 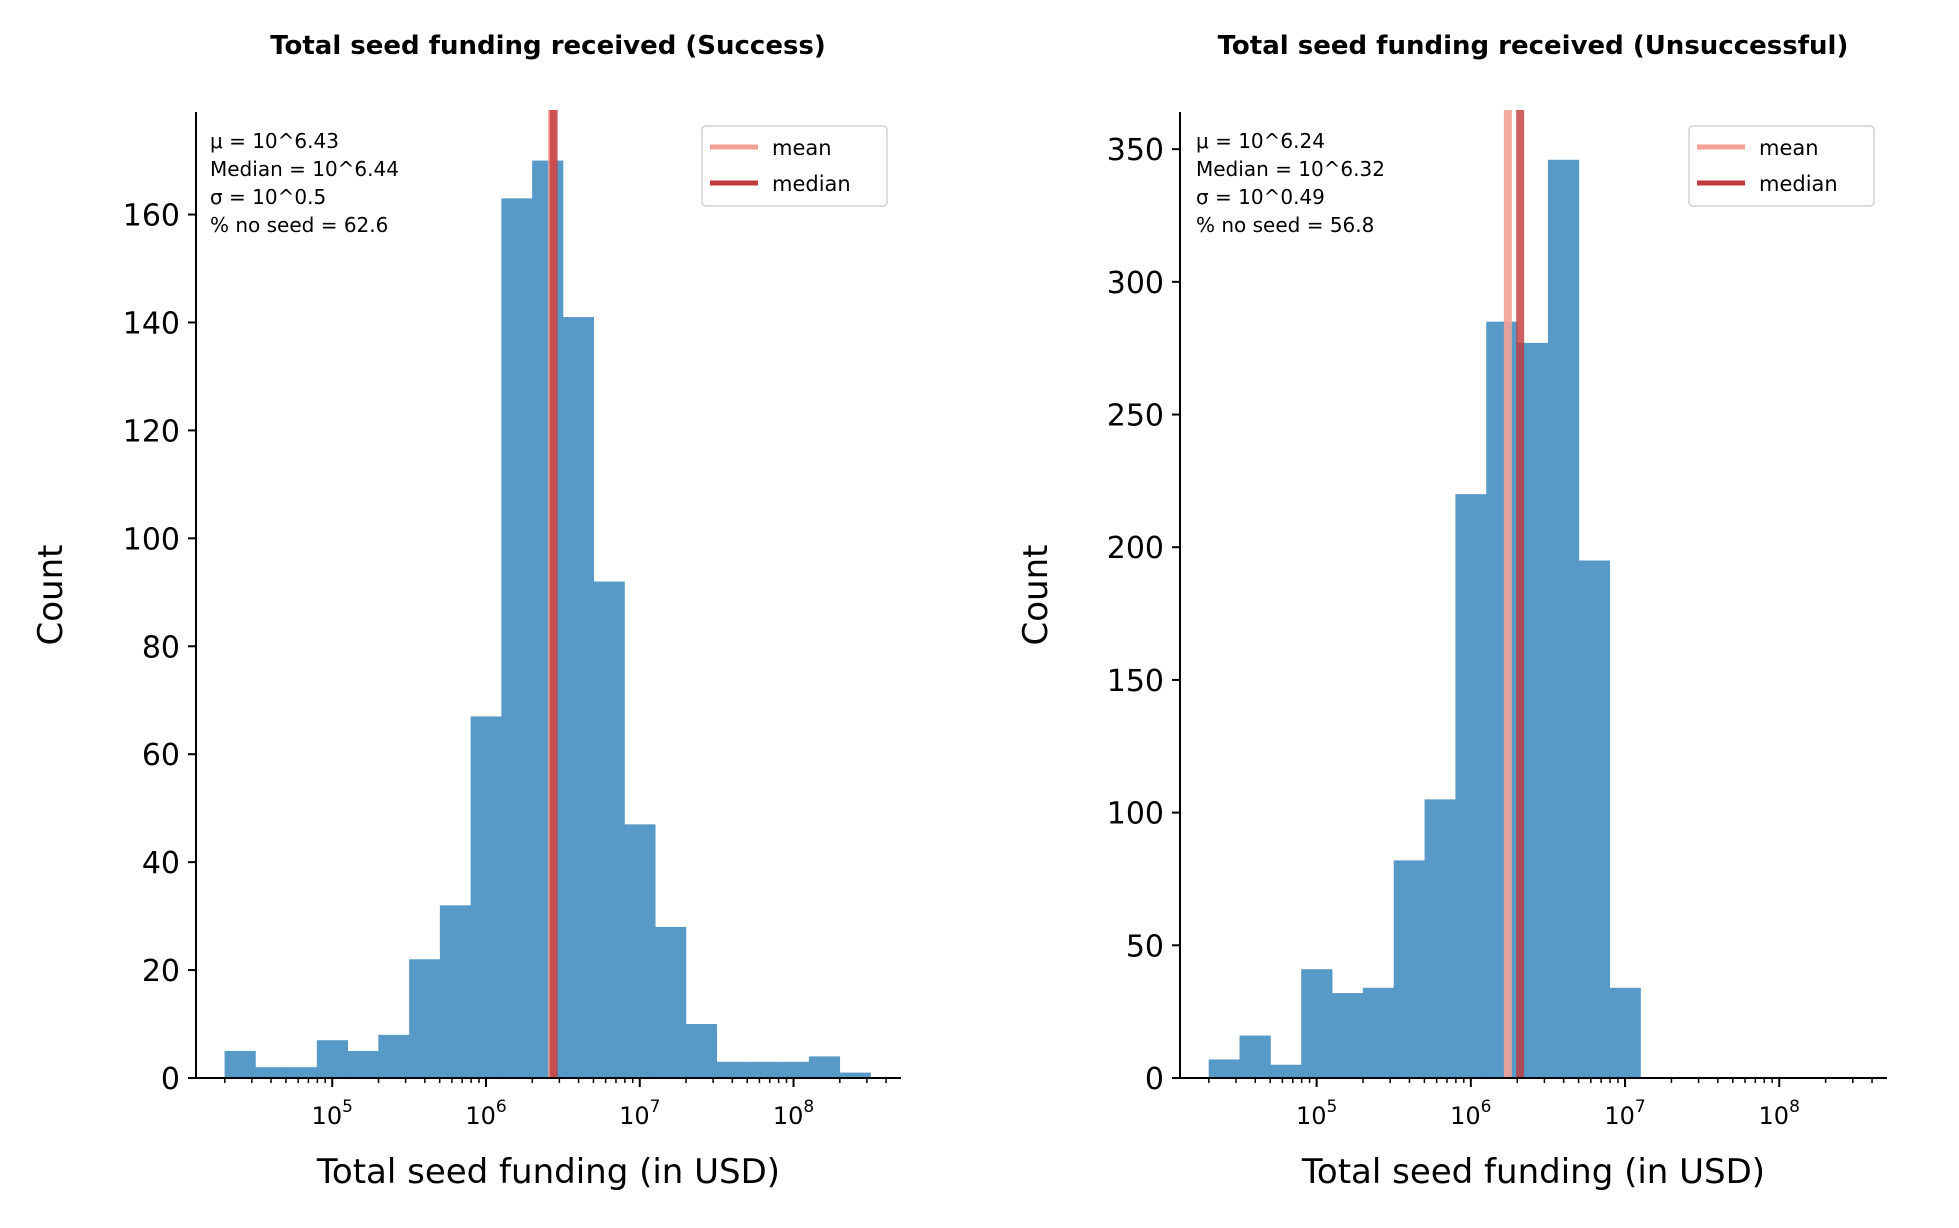 I want to click on y-tick-label: 200, so click(x=1135, y=548).